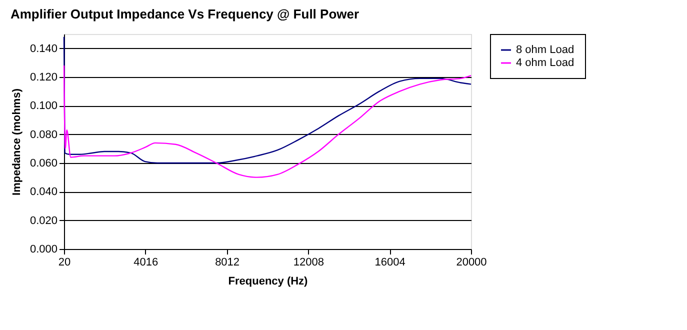 The height and width of the screenshot is (330, 687). What do you see at coordinates (44, 250) in the screenshot?
I see `y-tick-label: 0.000` at bounding box center [44, 250].